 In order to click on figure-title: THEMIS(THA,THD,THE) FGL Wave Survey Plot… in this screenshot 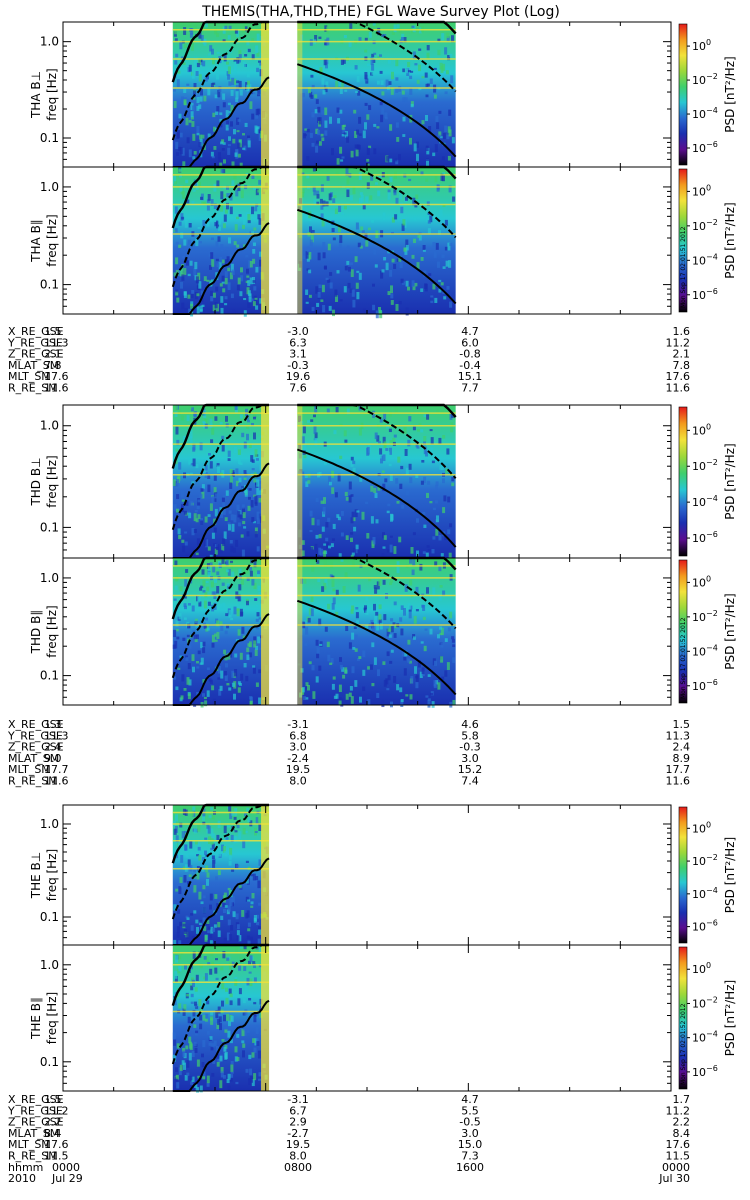, I will do `click(380, 12)`.